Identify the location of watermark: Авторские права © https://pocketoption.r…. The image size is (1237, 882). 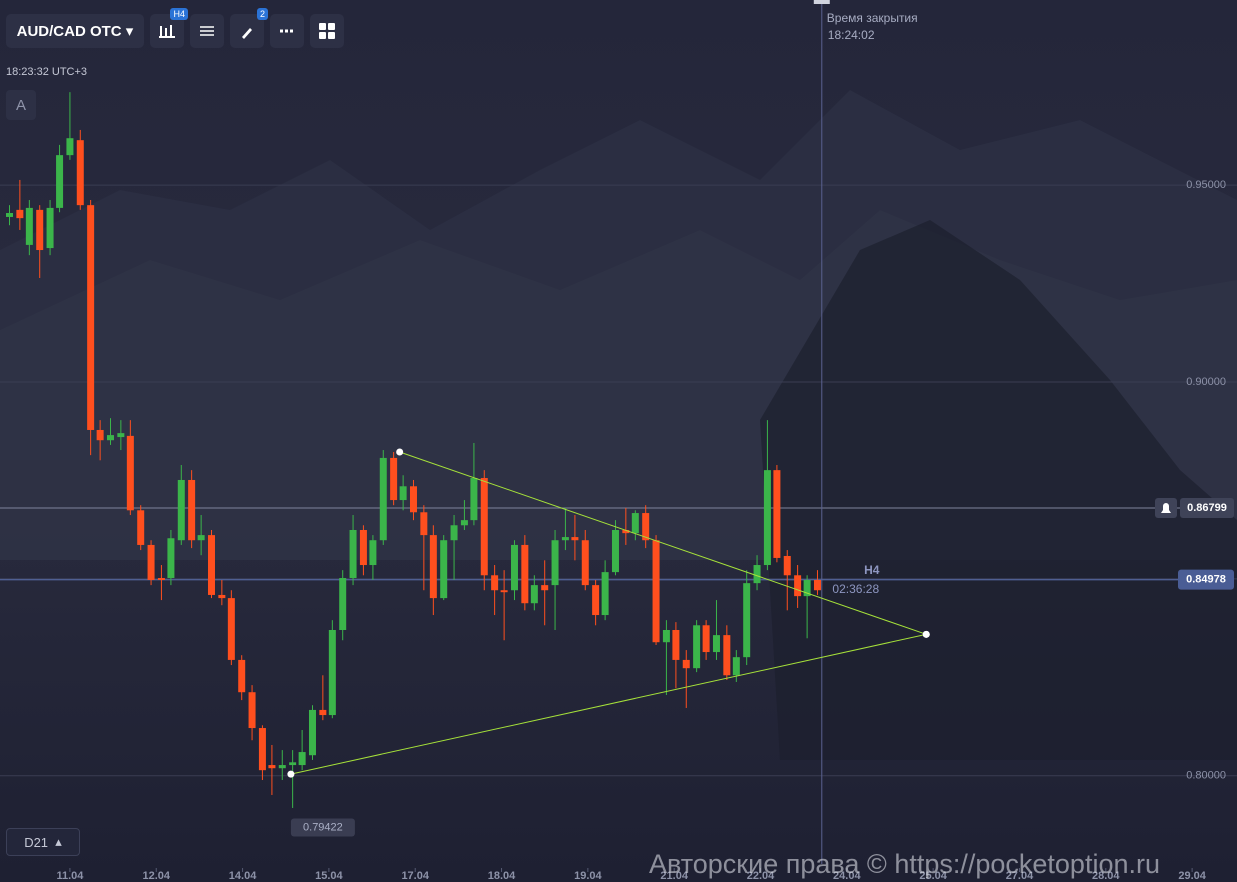
(904, 864).